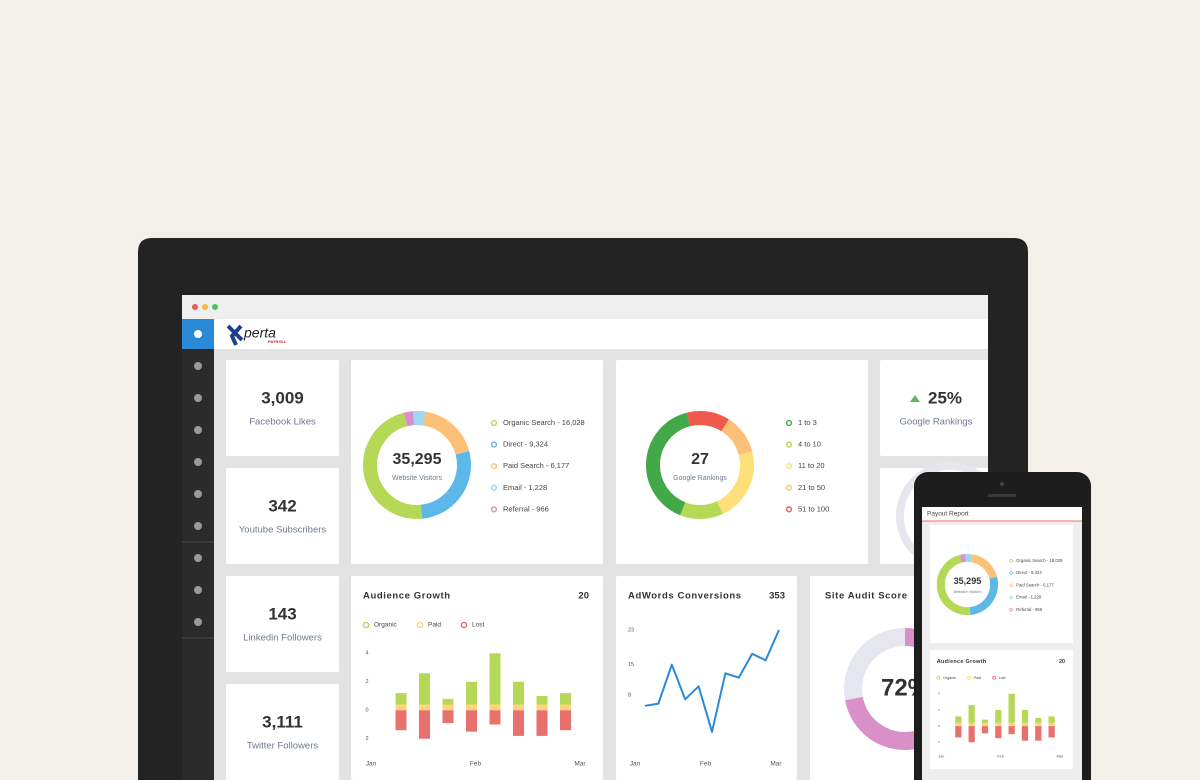 The image size is (1200, 780). What do you see at coordinates (809, 444) in the screenshot?
I see `legend-label: 4 to 10` at bounding box center [809, 444].